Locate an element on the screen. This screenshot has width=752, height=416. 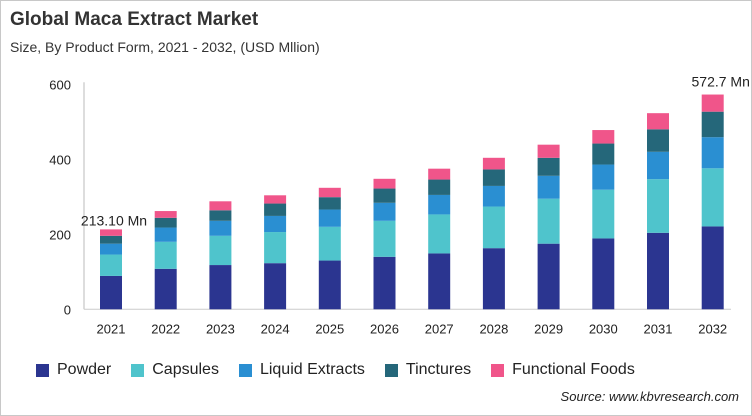
source-note: Source: www.kbvresearch.com is located at coordinates (649, 396).